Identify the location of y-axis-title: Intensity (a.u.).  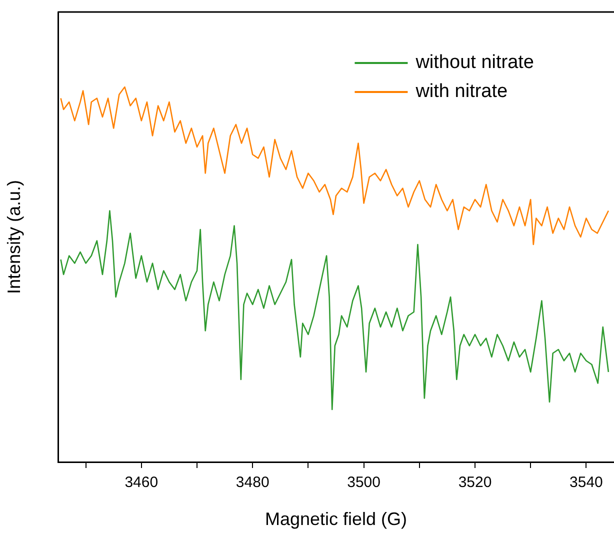
(14, 237).